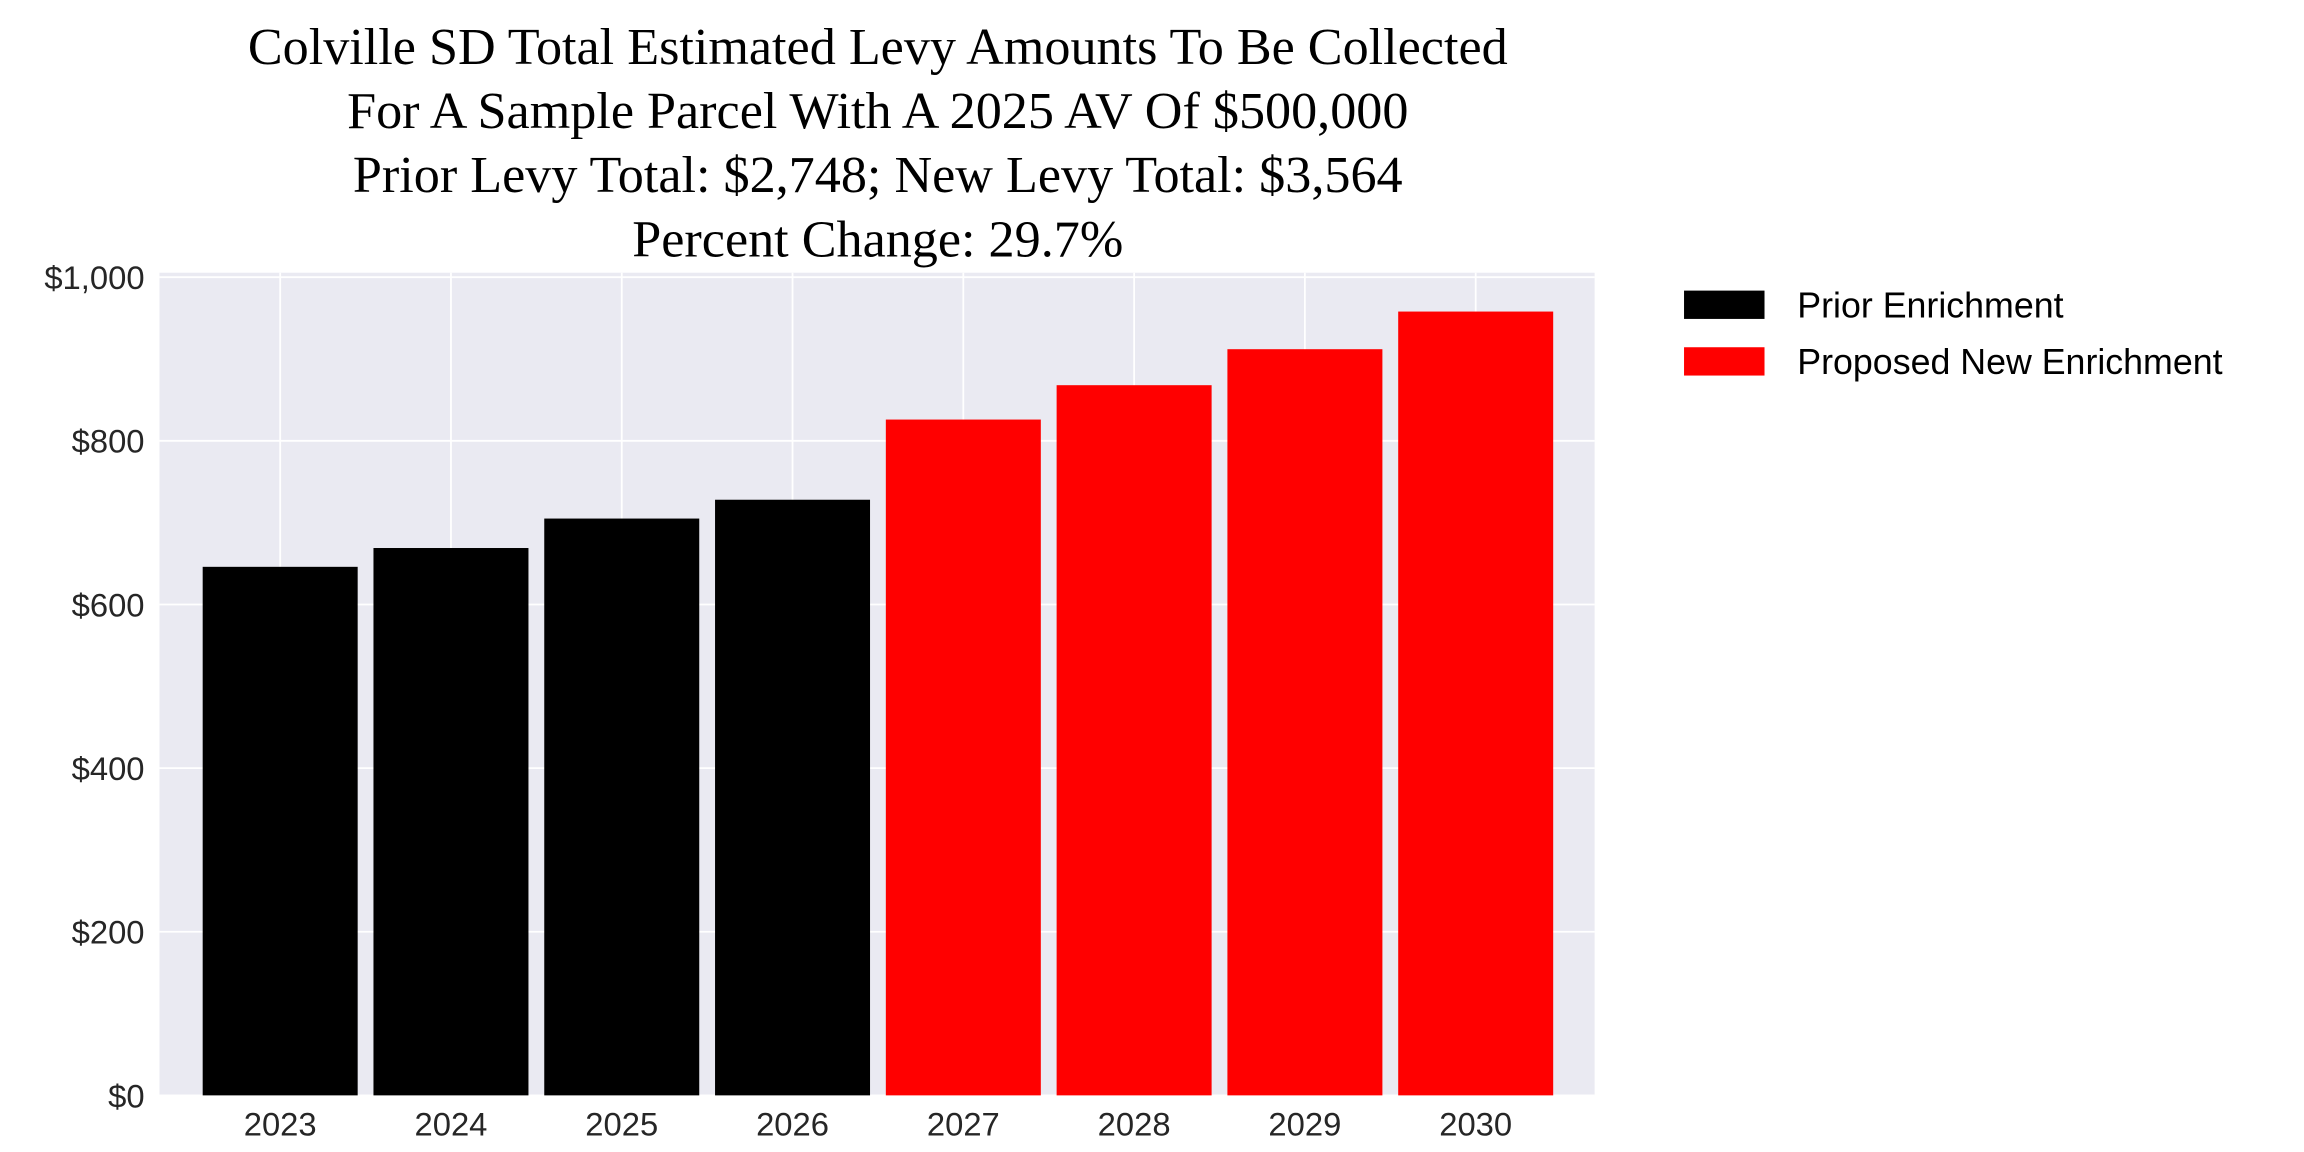 This screenshot has height=1152, width=2304. Describe the element at coordinates (621, 1124) in the screenshot. I see `x-tick-label: 2025` at that location.